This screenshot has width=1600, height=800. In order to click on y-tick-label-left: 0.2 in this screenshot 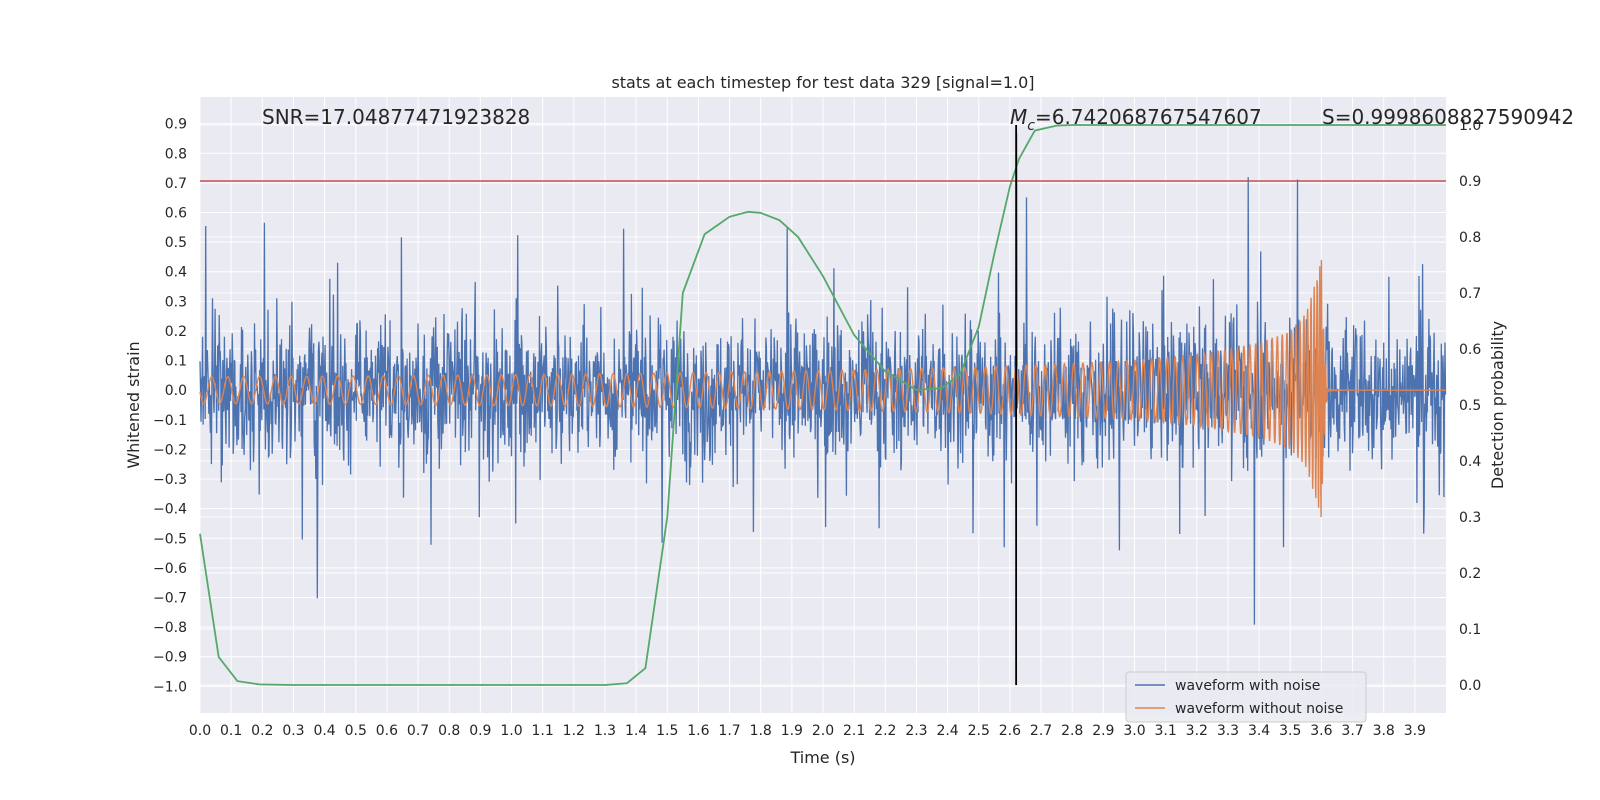, I will do `click(176, 332)`.